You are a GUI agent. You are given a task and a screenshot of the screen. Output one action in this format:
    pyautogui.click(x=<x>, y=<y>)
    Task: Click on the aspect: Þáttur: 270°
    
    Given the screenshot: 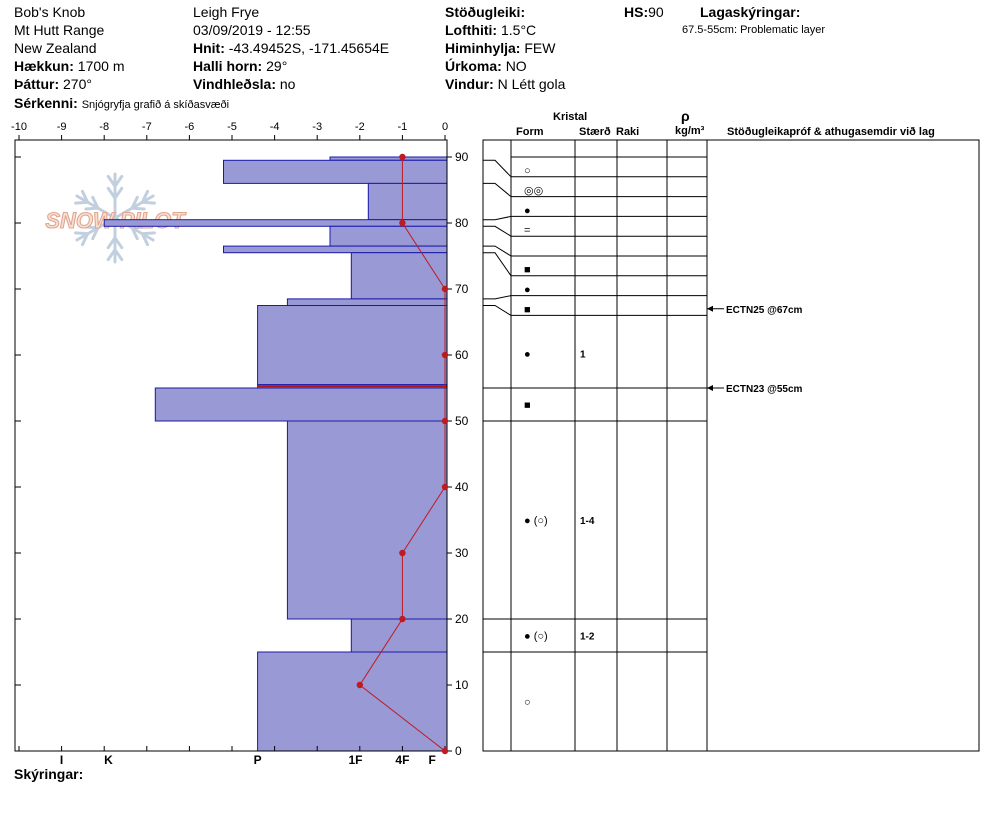 What is the action you would take?
    pyautogui.click(x=53, y=84)
    